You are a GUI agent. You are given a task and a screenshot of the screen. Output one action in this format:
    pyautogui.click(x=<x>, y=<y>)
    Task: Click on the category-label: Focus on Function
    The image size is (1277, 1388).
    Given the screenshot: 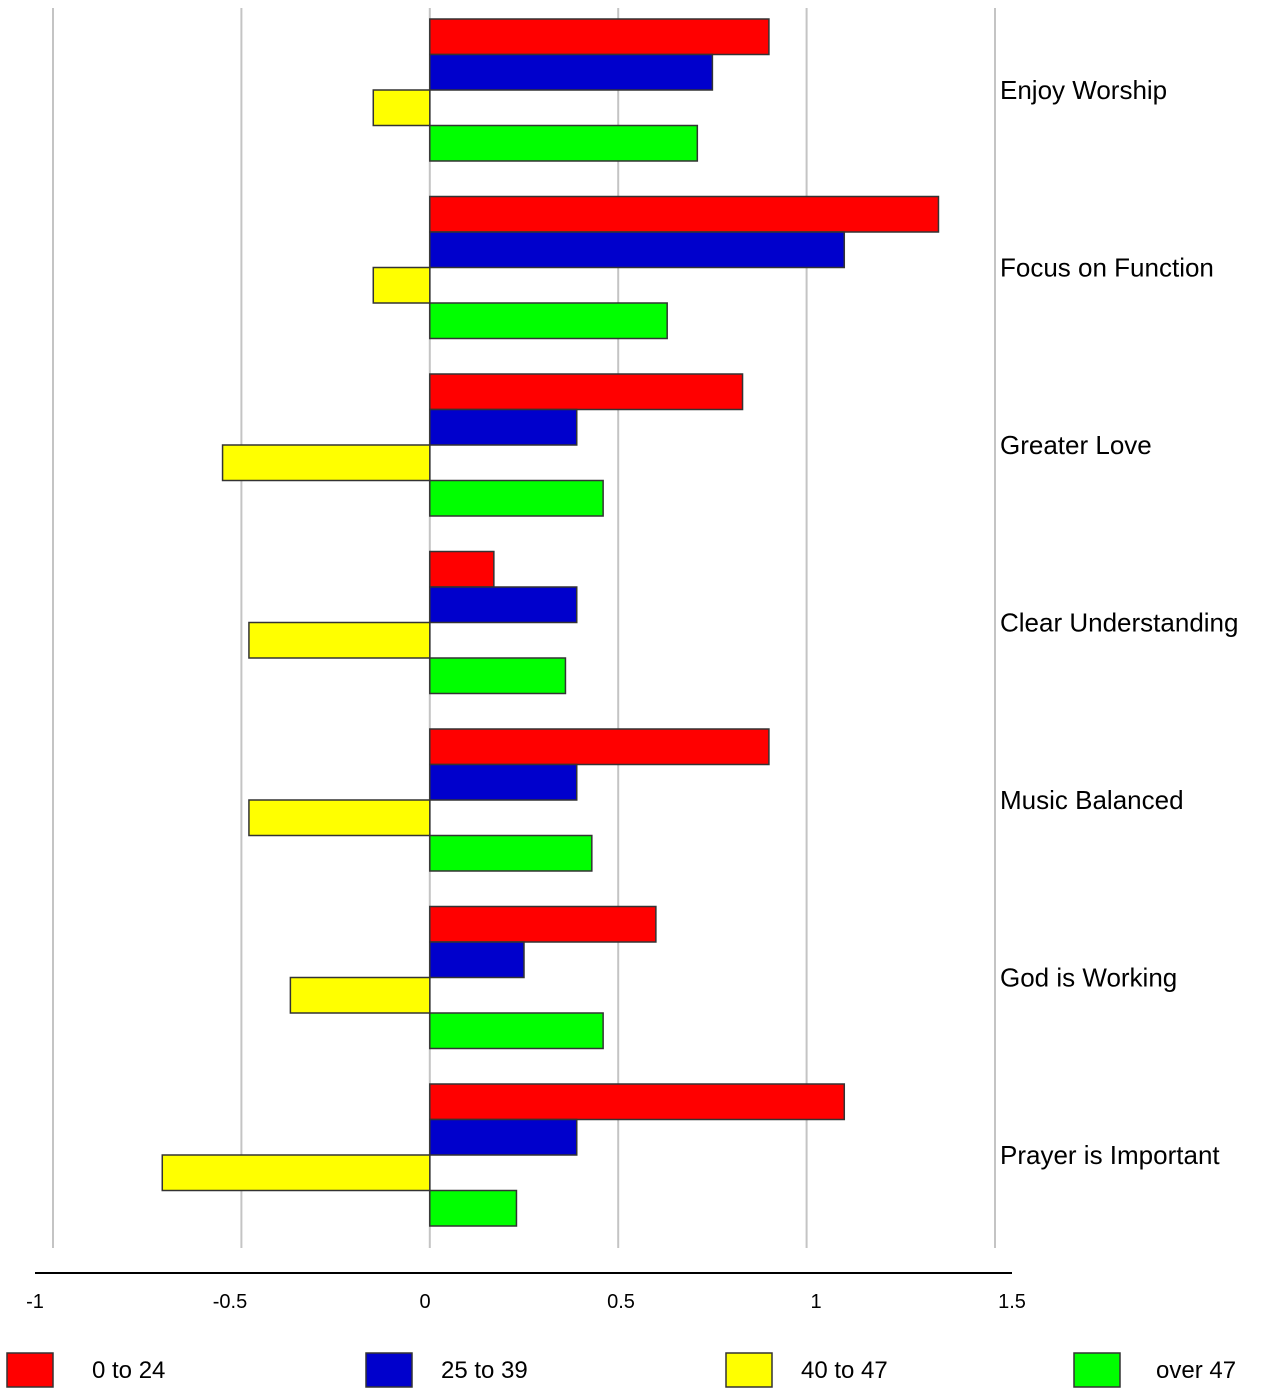 What is the action you would take?
    pyautogui.click(x=1107, y=268)
    